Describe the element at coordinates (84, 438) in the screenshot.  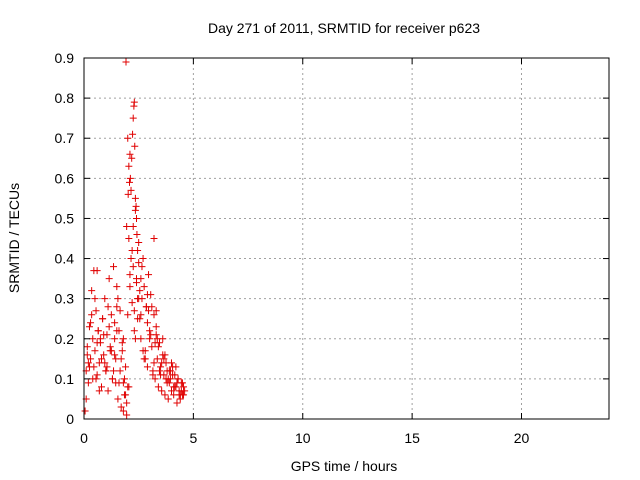
I see `x-tick-label: 0` at that location.